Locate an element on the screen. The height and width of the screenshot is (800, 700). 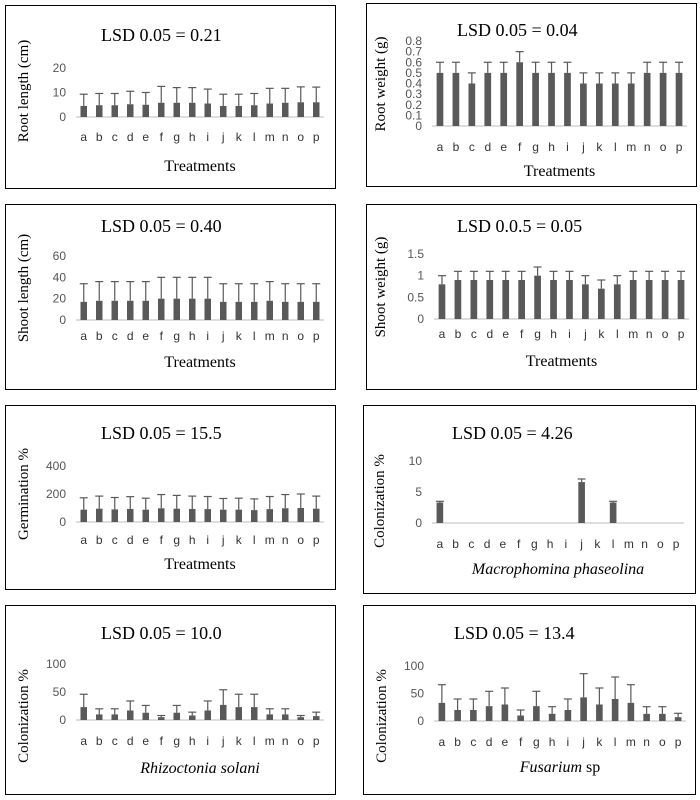
y-tick-label: 40 is located at coordinates (60, 277).